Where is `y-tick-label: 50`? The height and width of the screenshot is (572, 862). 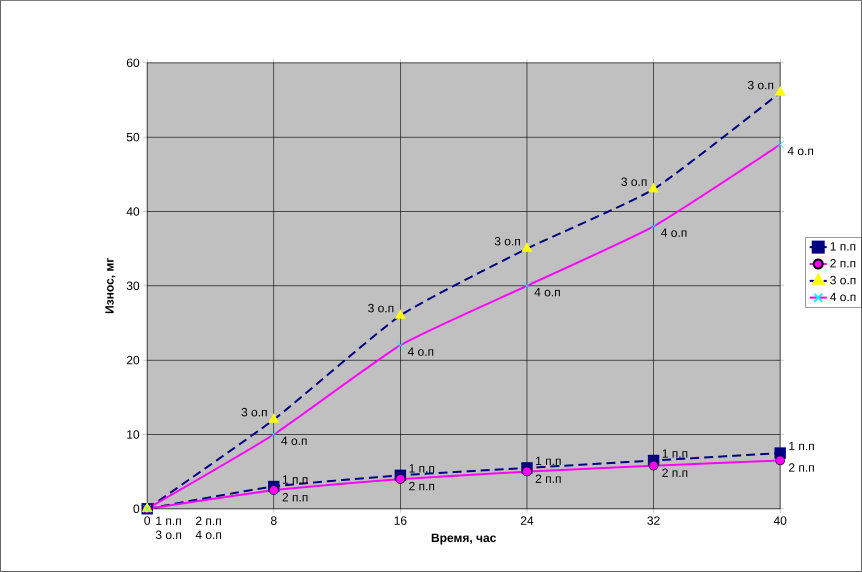
y-tick-label: 50 is located at coordinates (133, 137).